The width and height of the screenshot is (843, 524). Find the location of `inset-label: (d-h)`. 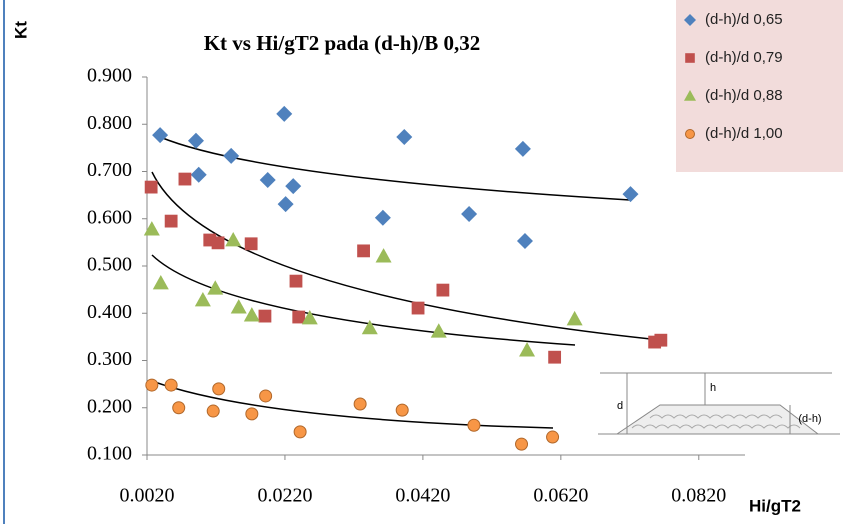

inset-label: (d-h) is located at coordinates (809, 419).